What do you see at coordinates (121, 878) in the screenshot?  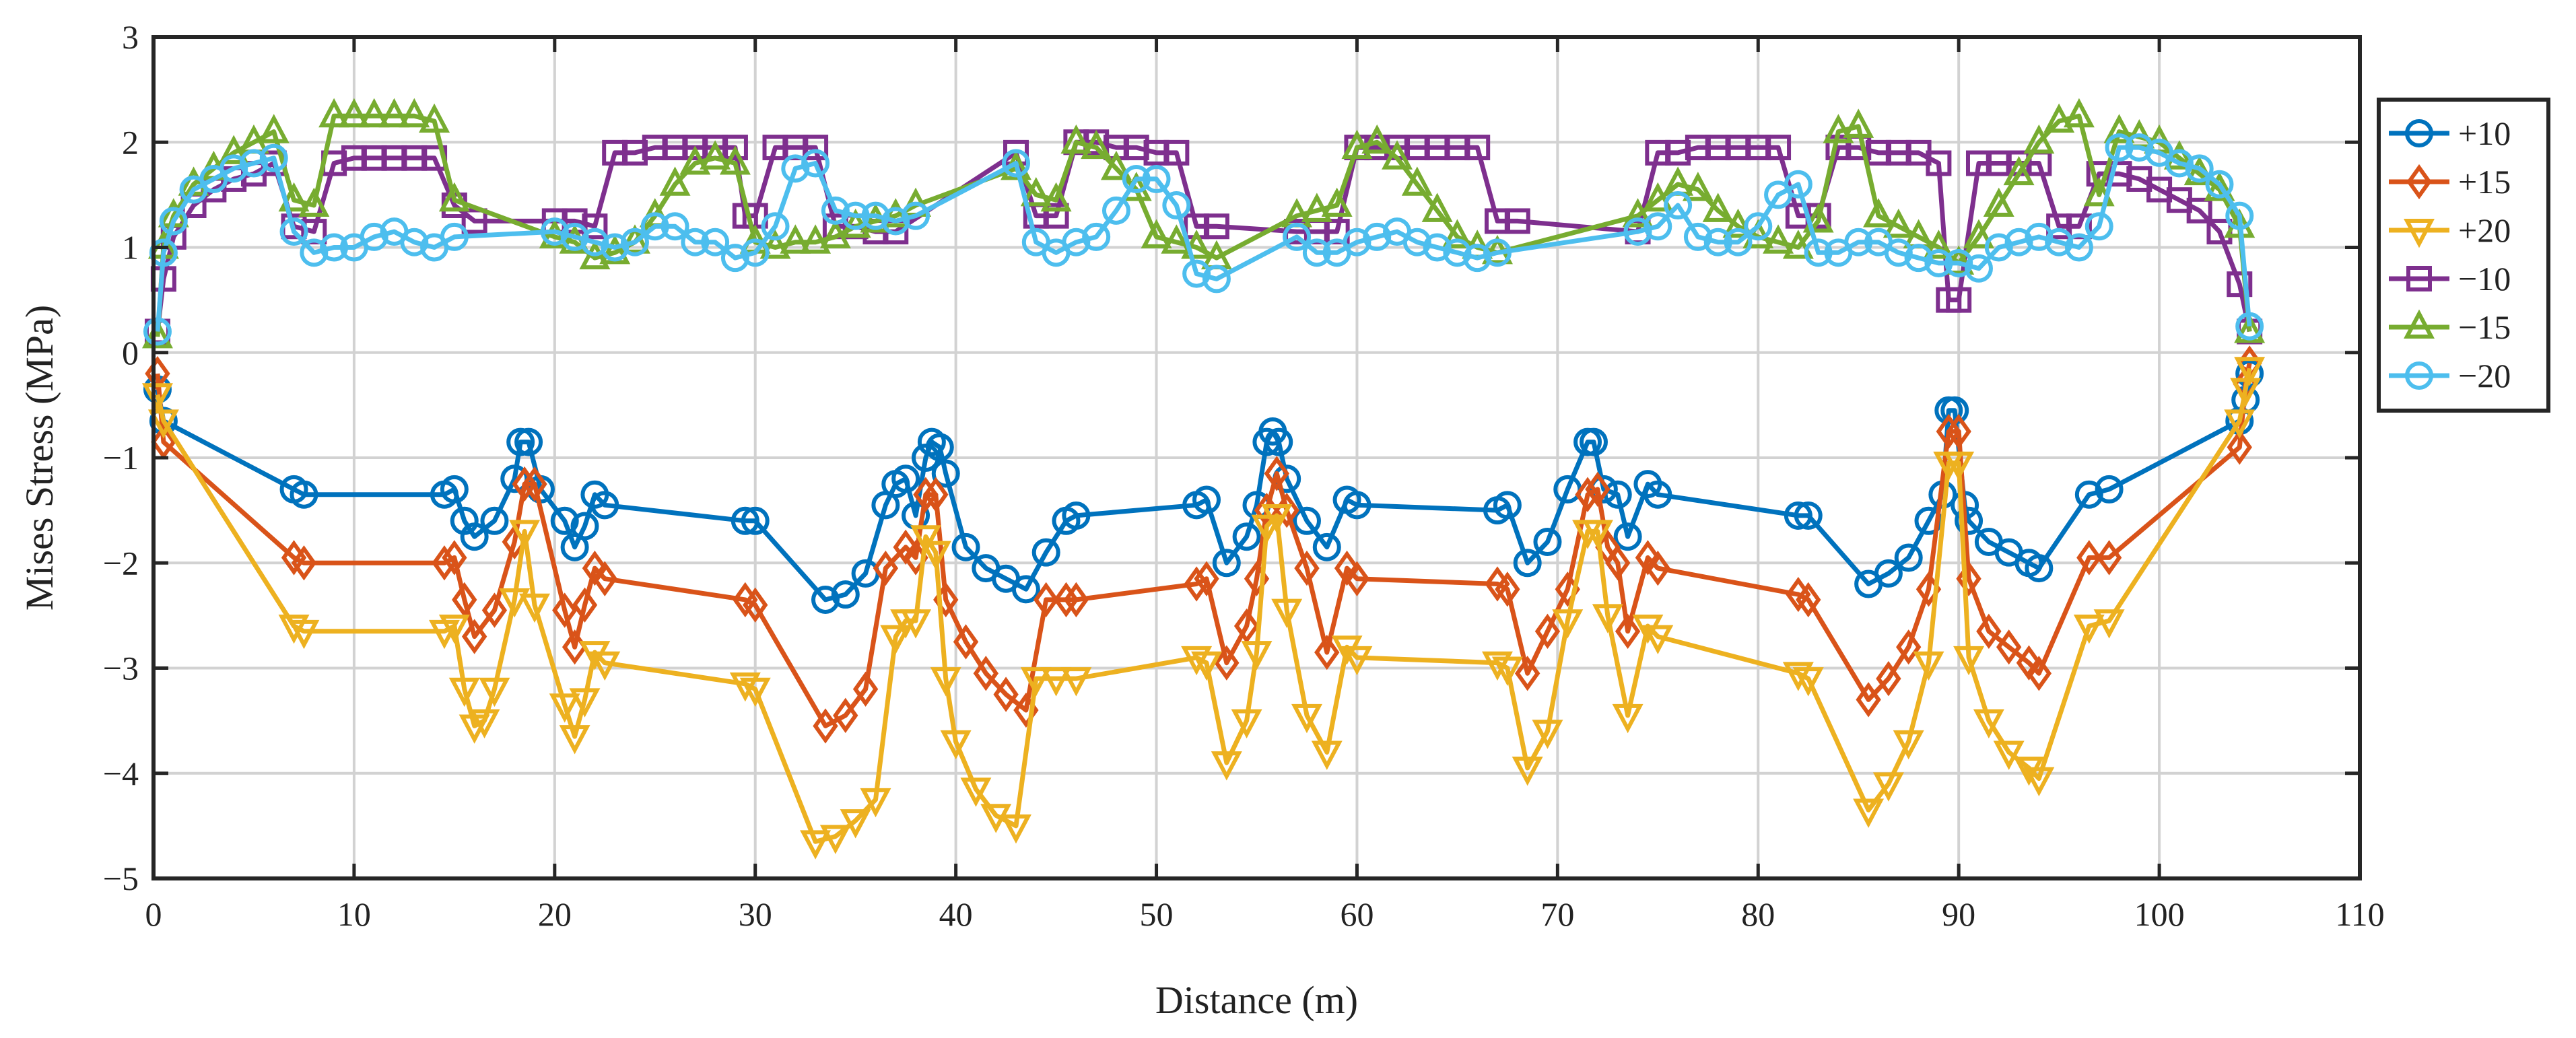 I see `y-tick-label: −5` at bounding box center [121, 878].